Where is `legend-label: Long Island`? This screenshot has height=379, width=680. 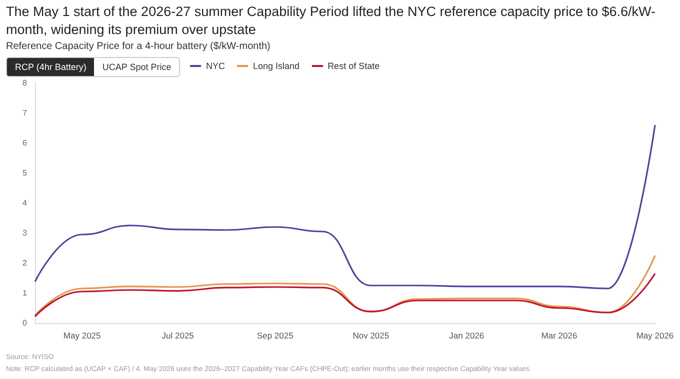 legend-label: Long Island is located at coordinates (276, 66).